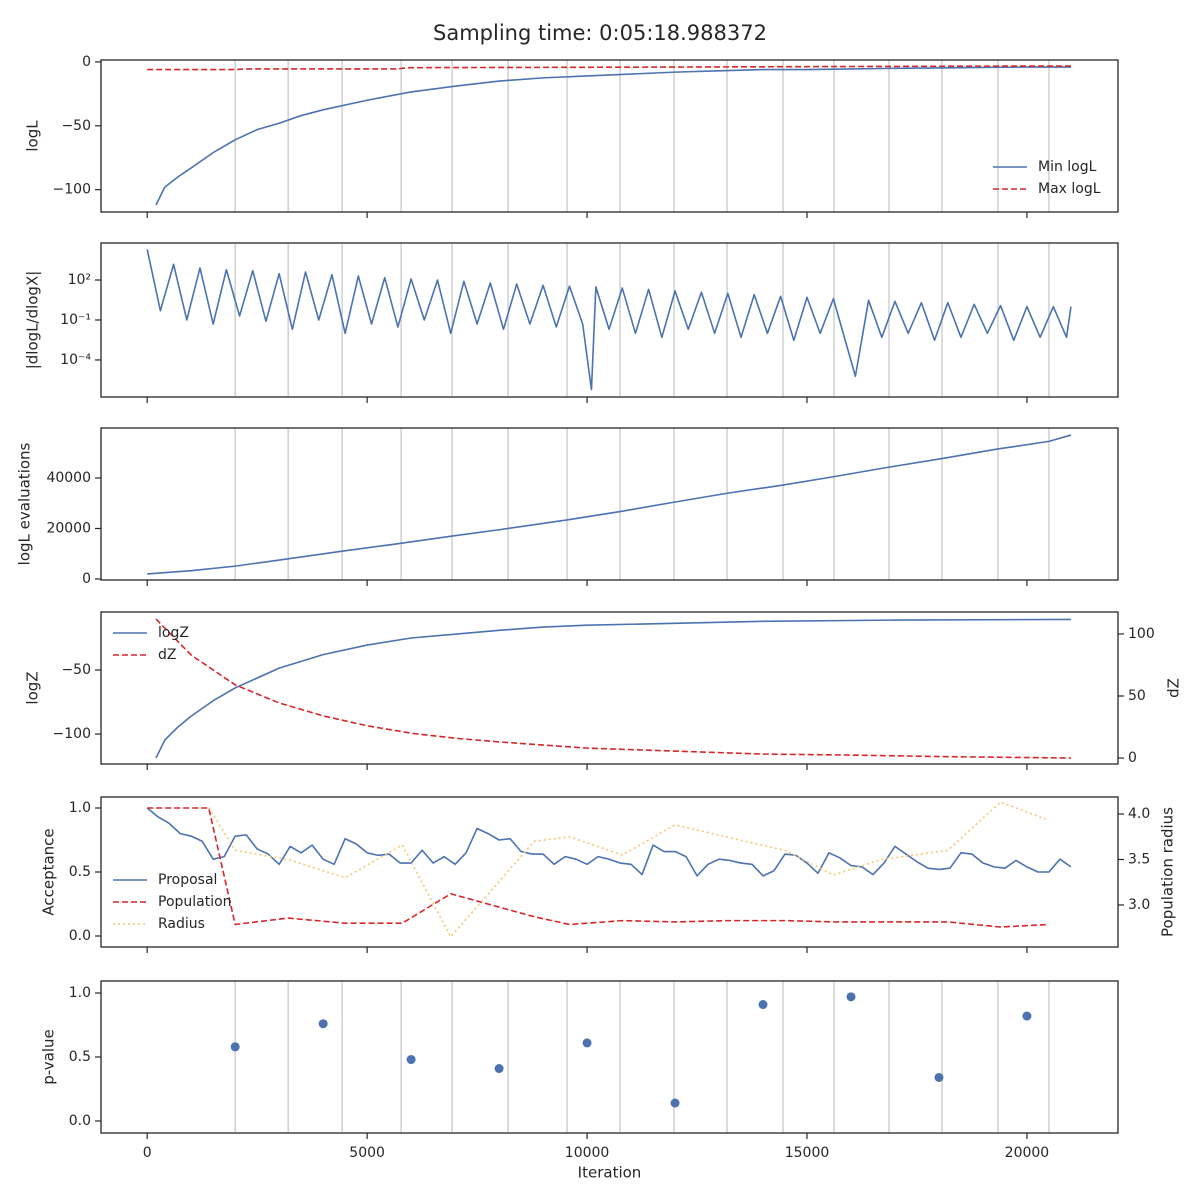 This screenshot has width=1200, height=1200. Describe the element at coordinates (807, 1153) in the screenshot. I see `x-tick-label: 15000` at that location.